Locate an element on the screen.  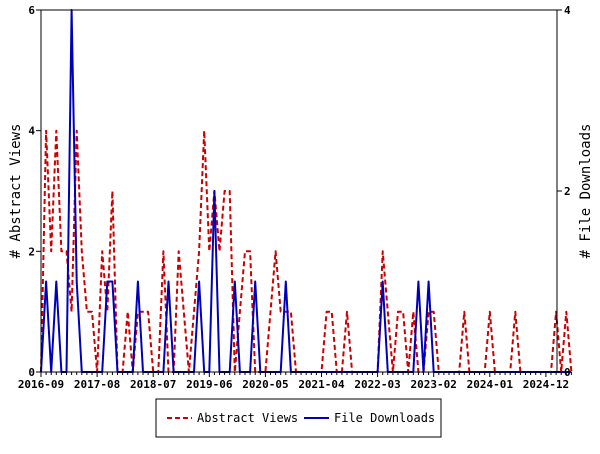
y-left-tick-label: 2 is located at coordinates (31, 251).